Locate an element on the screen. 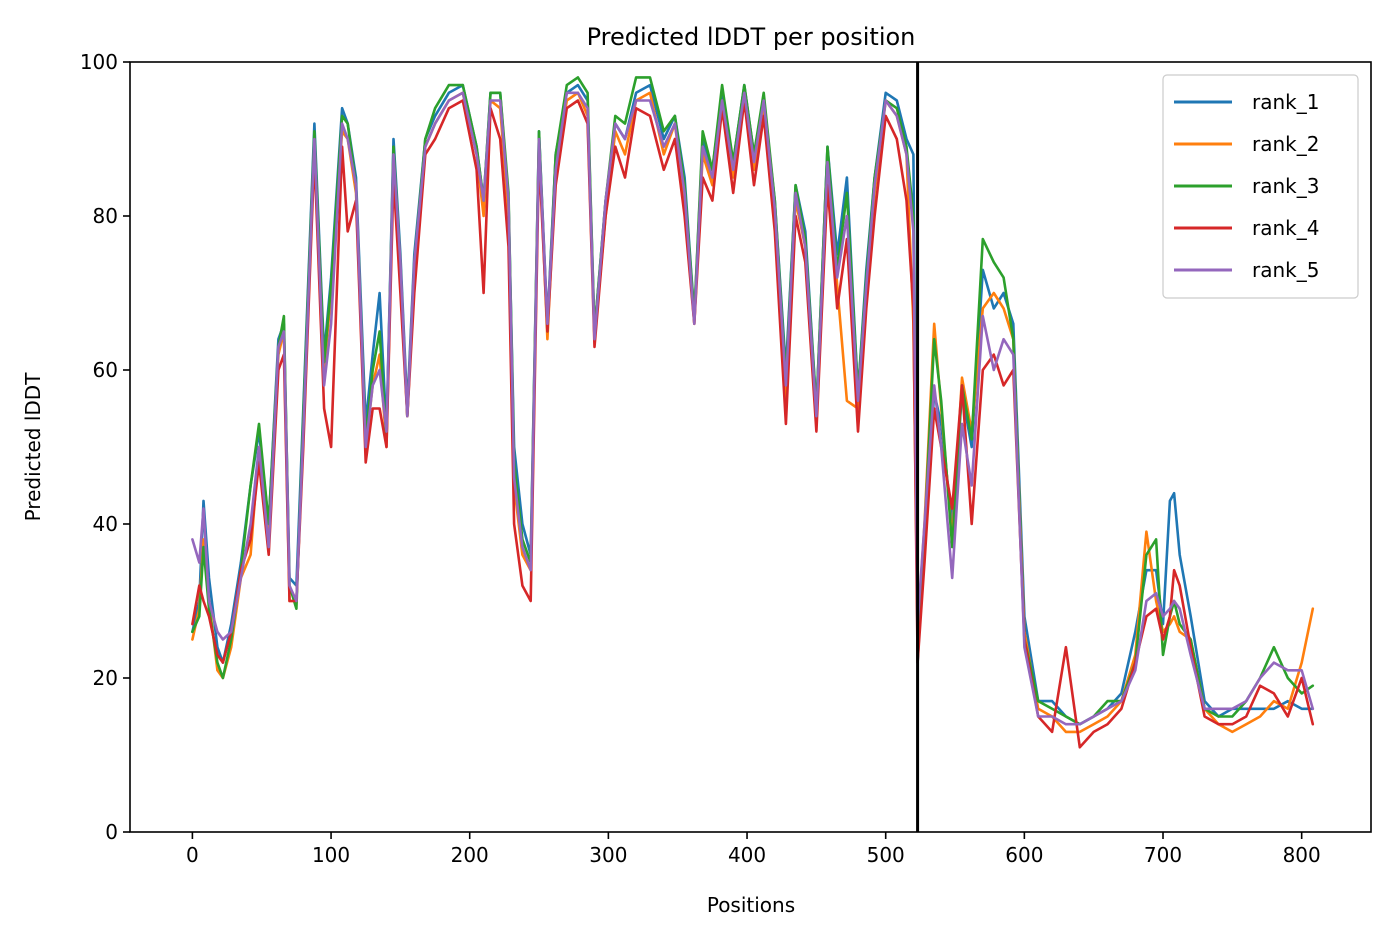 The image size is (1391, 939). x-axis-ticks: 0 100 200 300 400 500 600 700 800 is located at coordinates (753, 849).